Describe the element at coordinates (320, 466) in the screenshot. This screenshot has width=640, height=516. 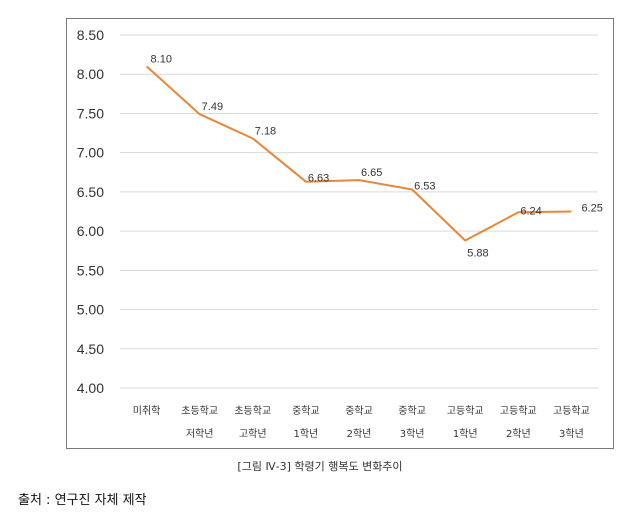
I see `figure-caption: [그림 Ⅳ-3] 학령기 행복도 변화추이` at that location.